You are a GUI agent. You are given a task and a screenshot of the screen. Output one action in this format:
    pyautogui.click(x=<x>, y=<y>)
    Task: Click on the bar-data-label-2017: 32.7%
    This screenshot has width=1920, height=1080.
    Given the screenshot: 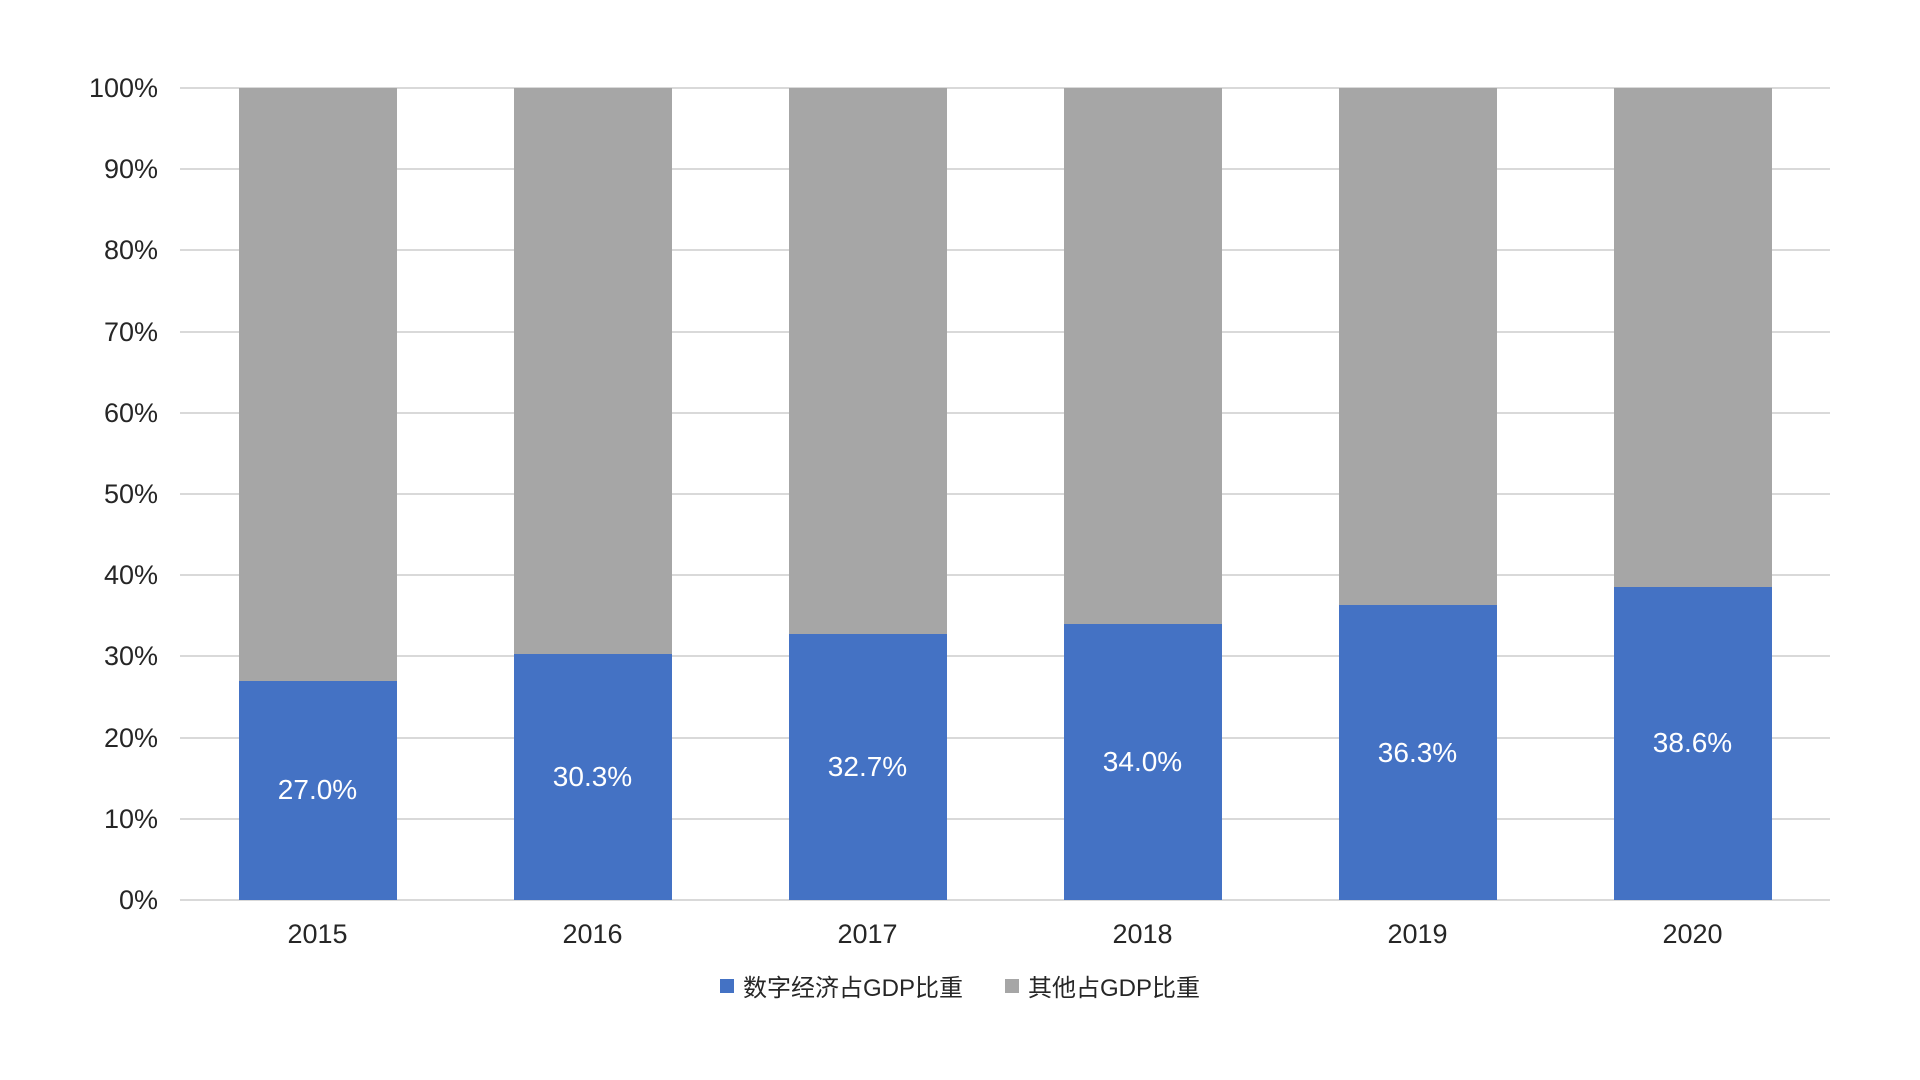 What is the action you would take?
    pyautogui.click(x=867, y=767)
    